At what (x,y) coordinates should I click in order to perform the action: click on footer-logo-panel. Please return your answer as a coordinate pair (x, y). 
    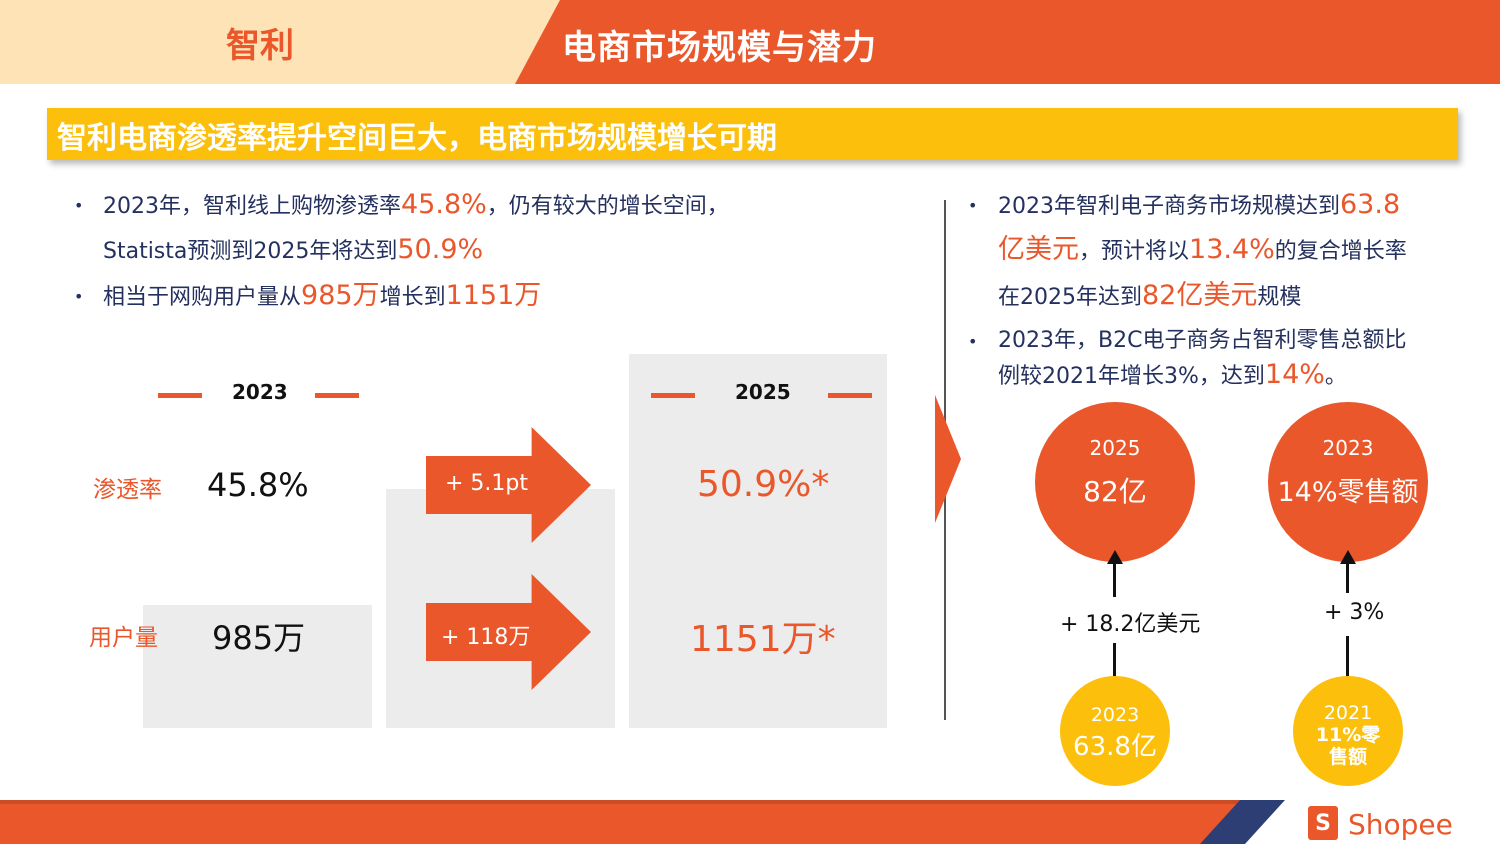
    Looking at the image, I should click on (1372, 822).